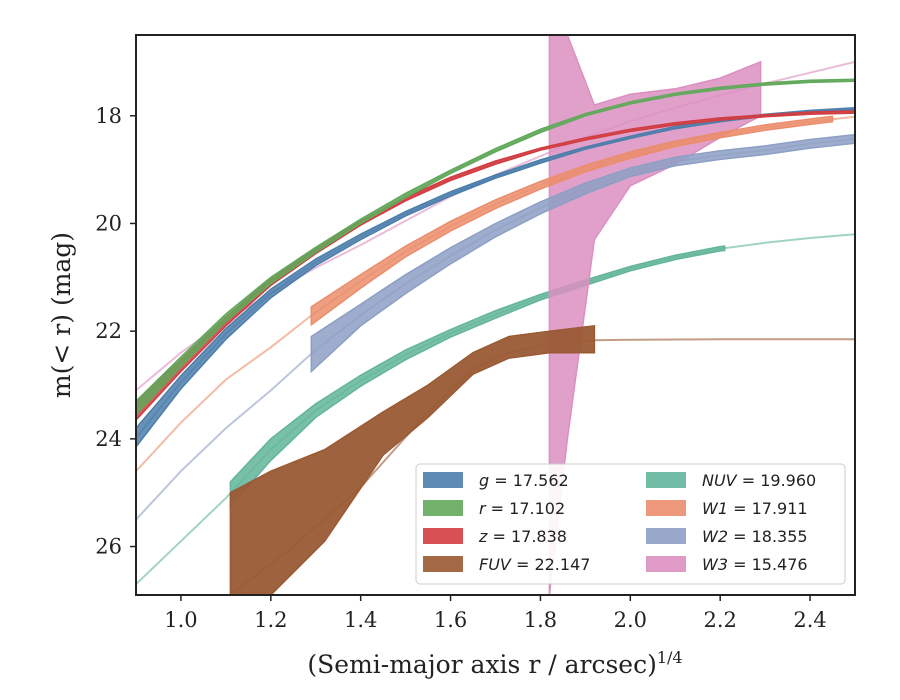 Image resolution: width=900 pixels, height=700 pixels. I want to click on legend-entry-z: z = 17.838, so click(495, 536).